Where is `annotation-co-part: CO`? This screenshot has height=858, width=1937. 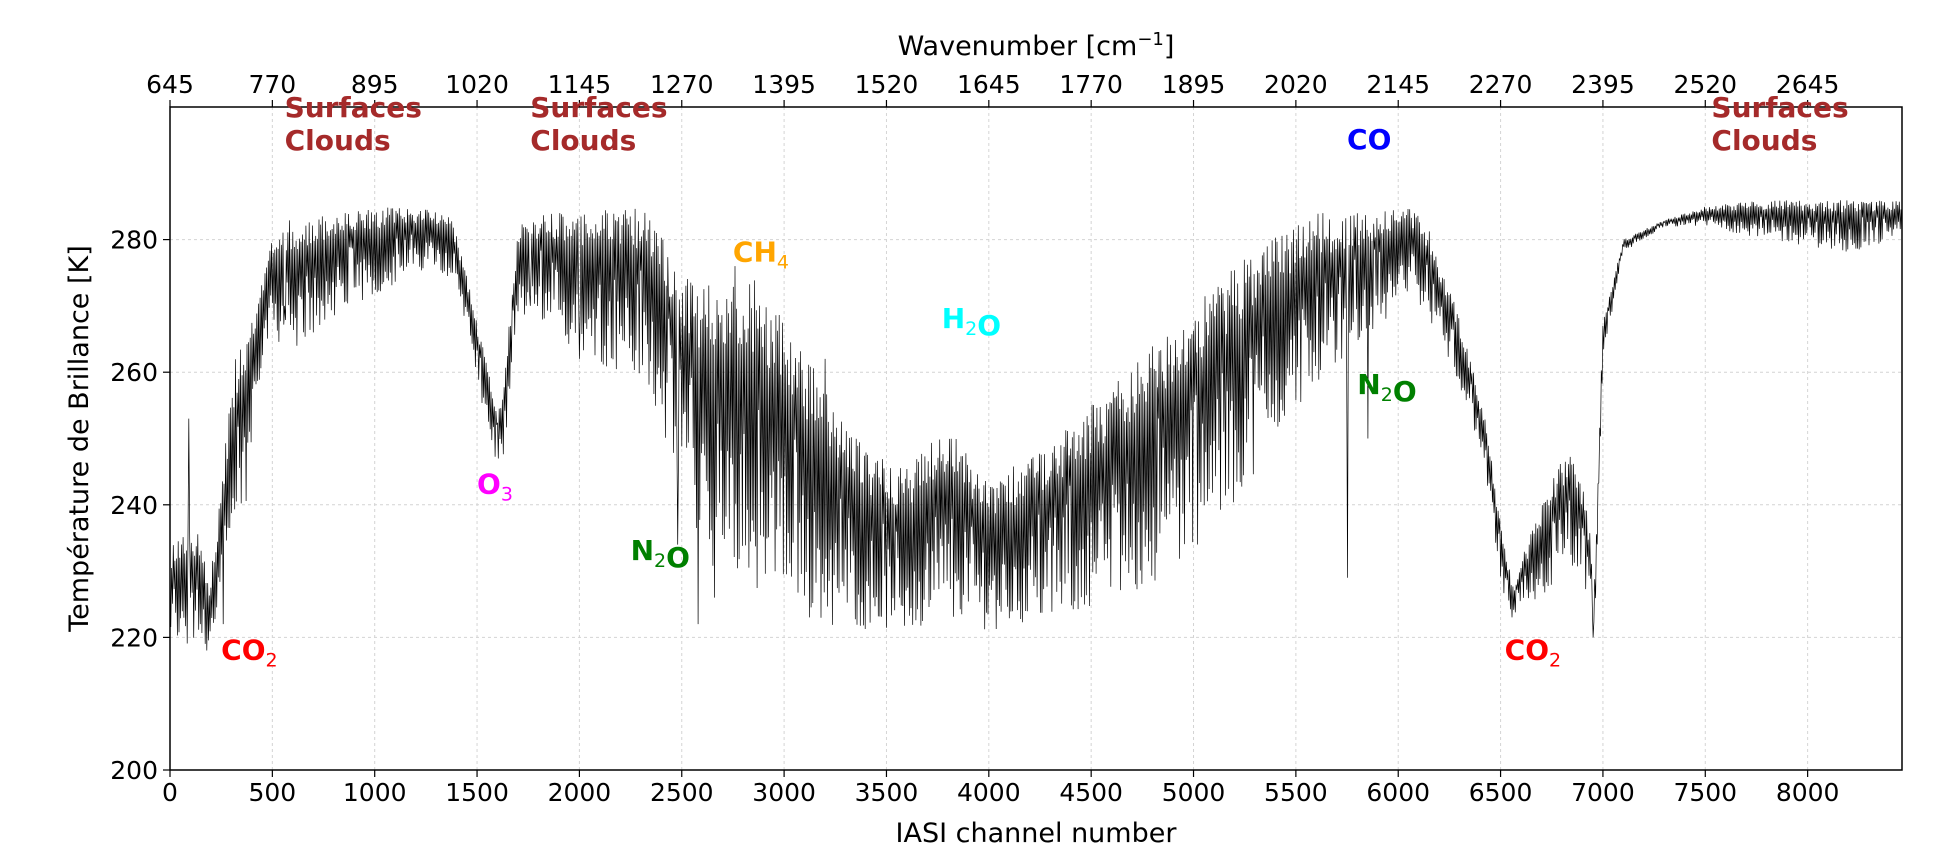
annotation-co-part: CO is located at coordinates (1369, 139).